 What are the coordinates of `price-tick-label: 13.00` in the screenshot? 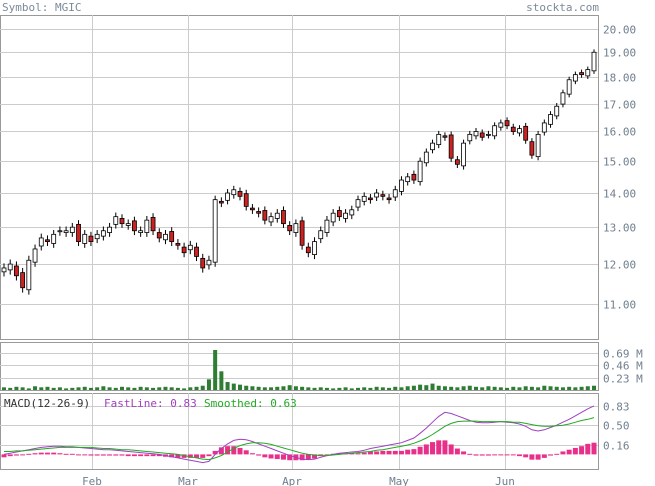 It's located at (619, 228).